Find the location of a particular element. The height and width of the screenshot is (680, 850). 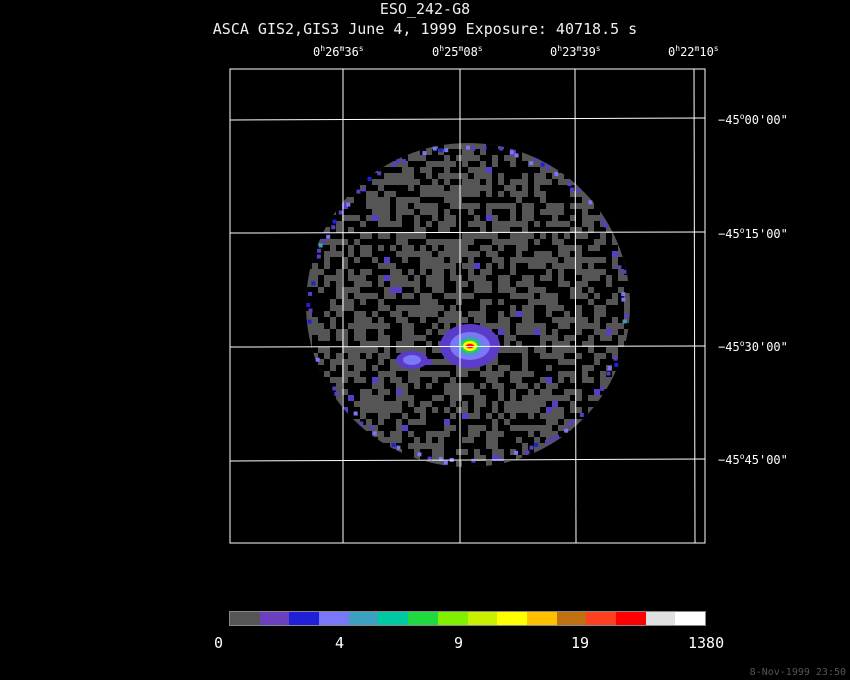

ra-tick-label: 0h22m10s is located at coordinates (693, 51).